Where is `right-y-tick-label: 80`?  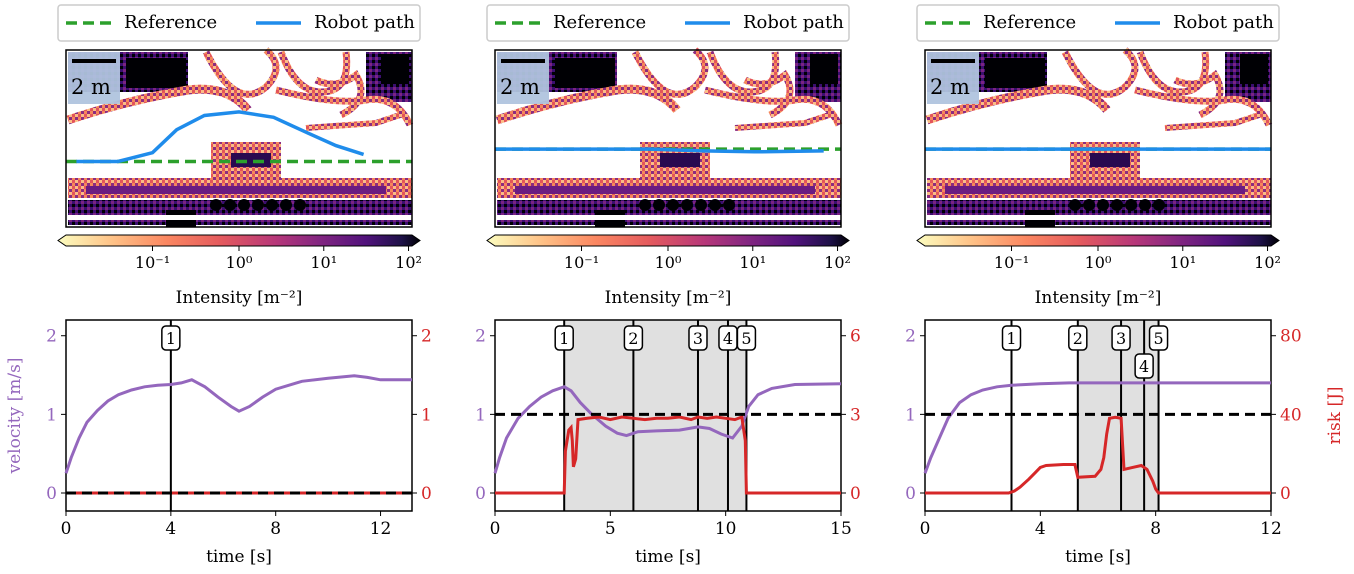
right-y-tick-label: 80 is located at coordinates (1291, 337).